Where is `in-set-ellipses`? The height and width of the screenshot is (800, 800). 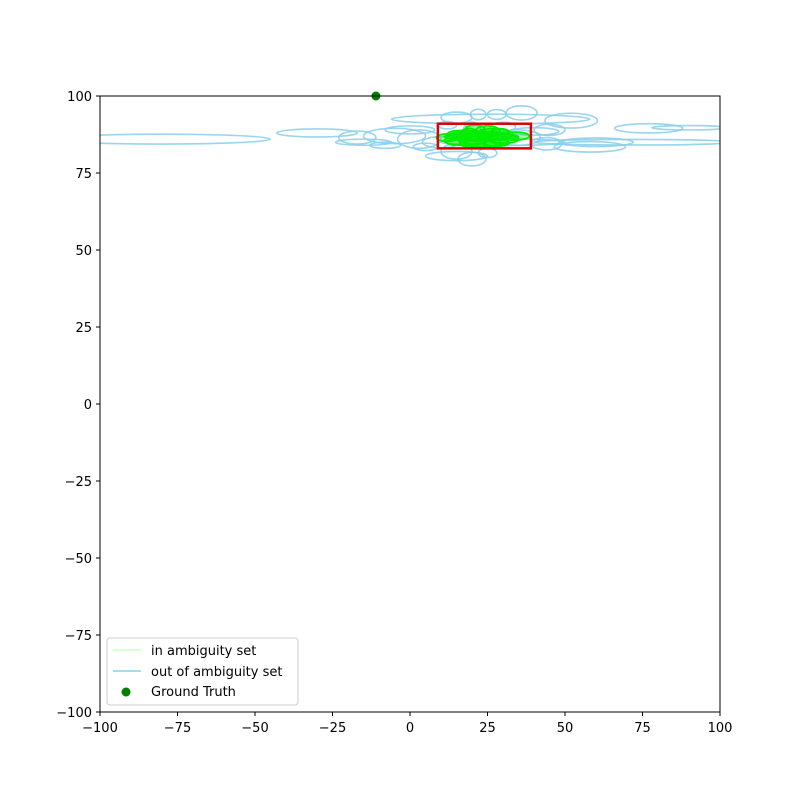 in-set-ellipses is located at coordinates (483, 136).